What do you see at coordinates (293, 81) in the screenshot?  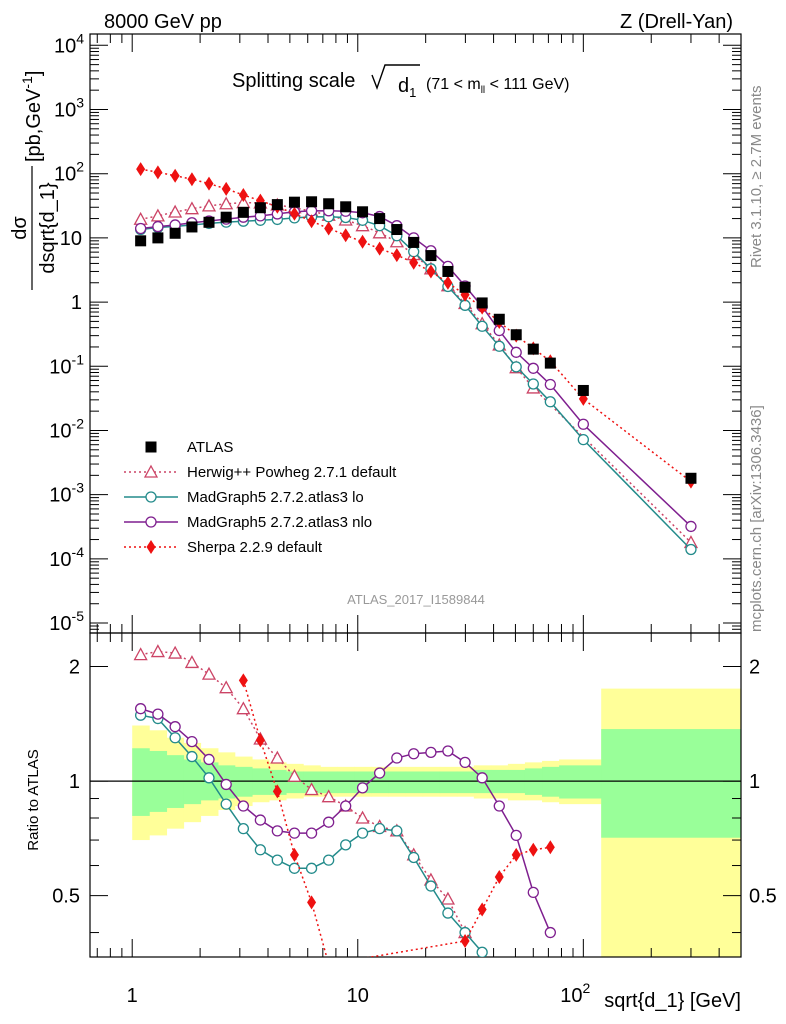 I see `chart-title: Splitting scale` at bounding box center [293, 81].